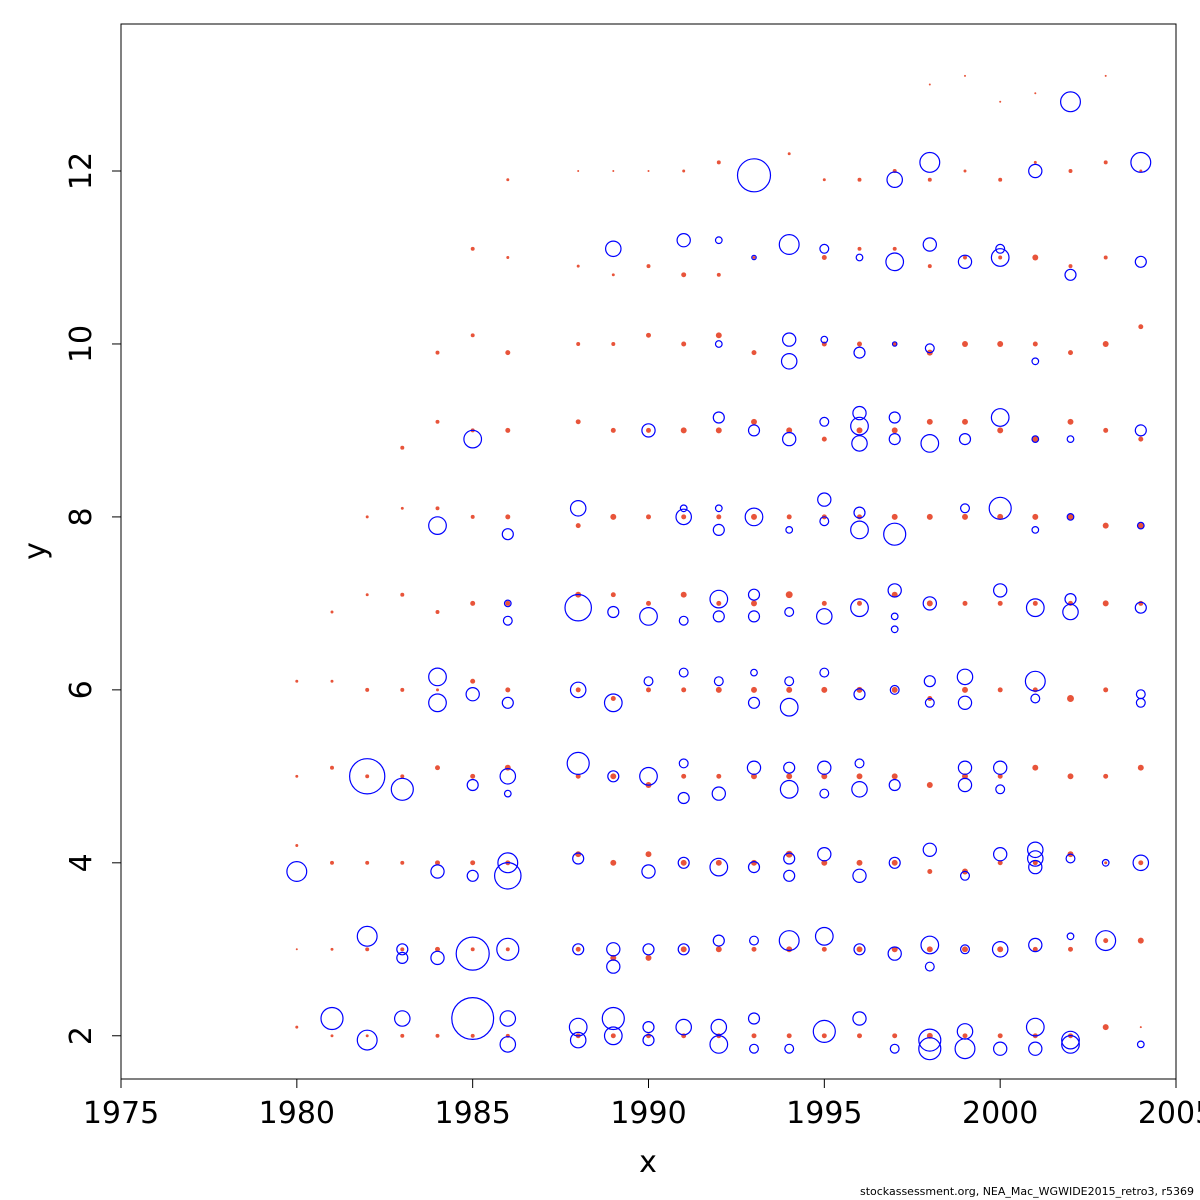 Image resolution: width=1200 pixels, height=1200 pixels. What do you see at coordinates (121, 1113) in the screenshot?
I see `x-tick-label: 1975` at bounding box center [121, 1113].